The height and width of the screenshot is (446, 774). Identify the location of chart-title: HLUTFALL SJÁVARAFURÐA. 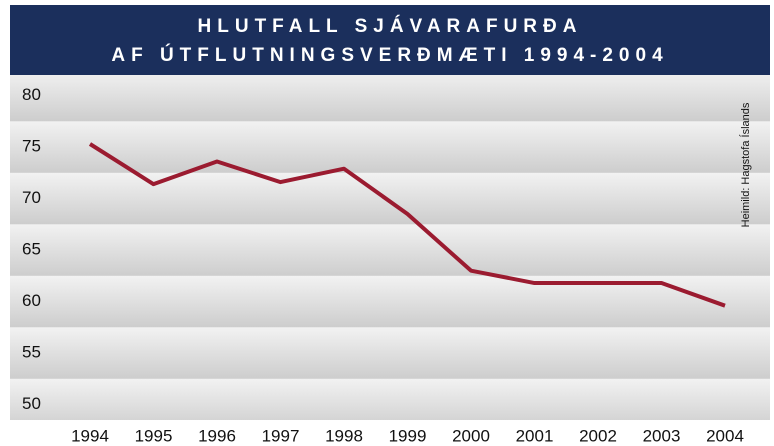
(390, 26).